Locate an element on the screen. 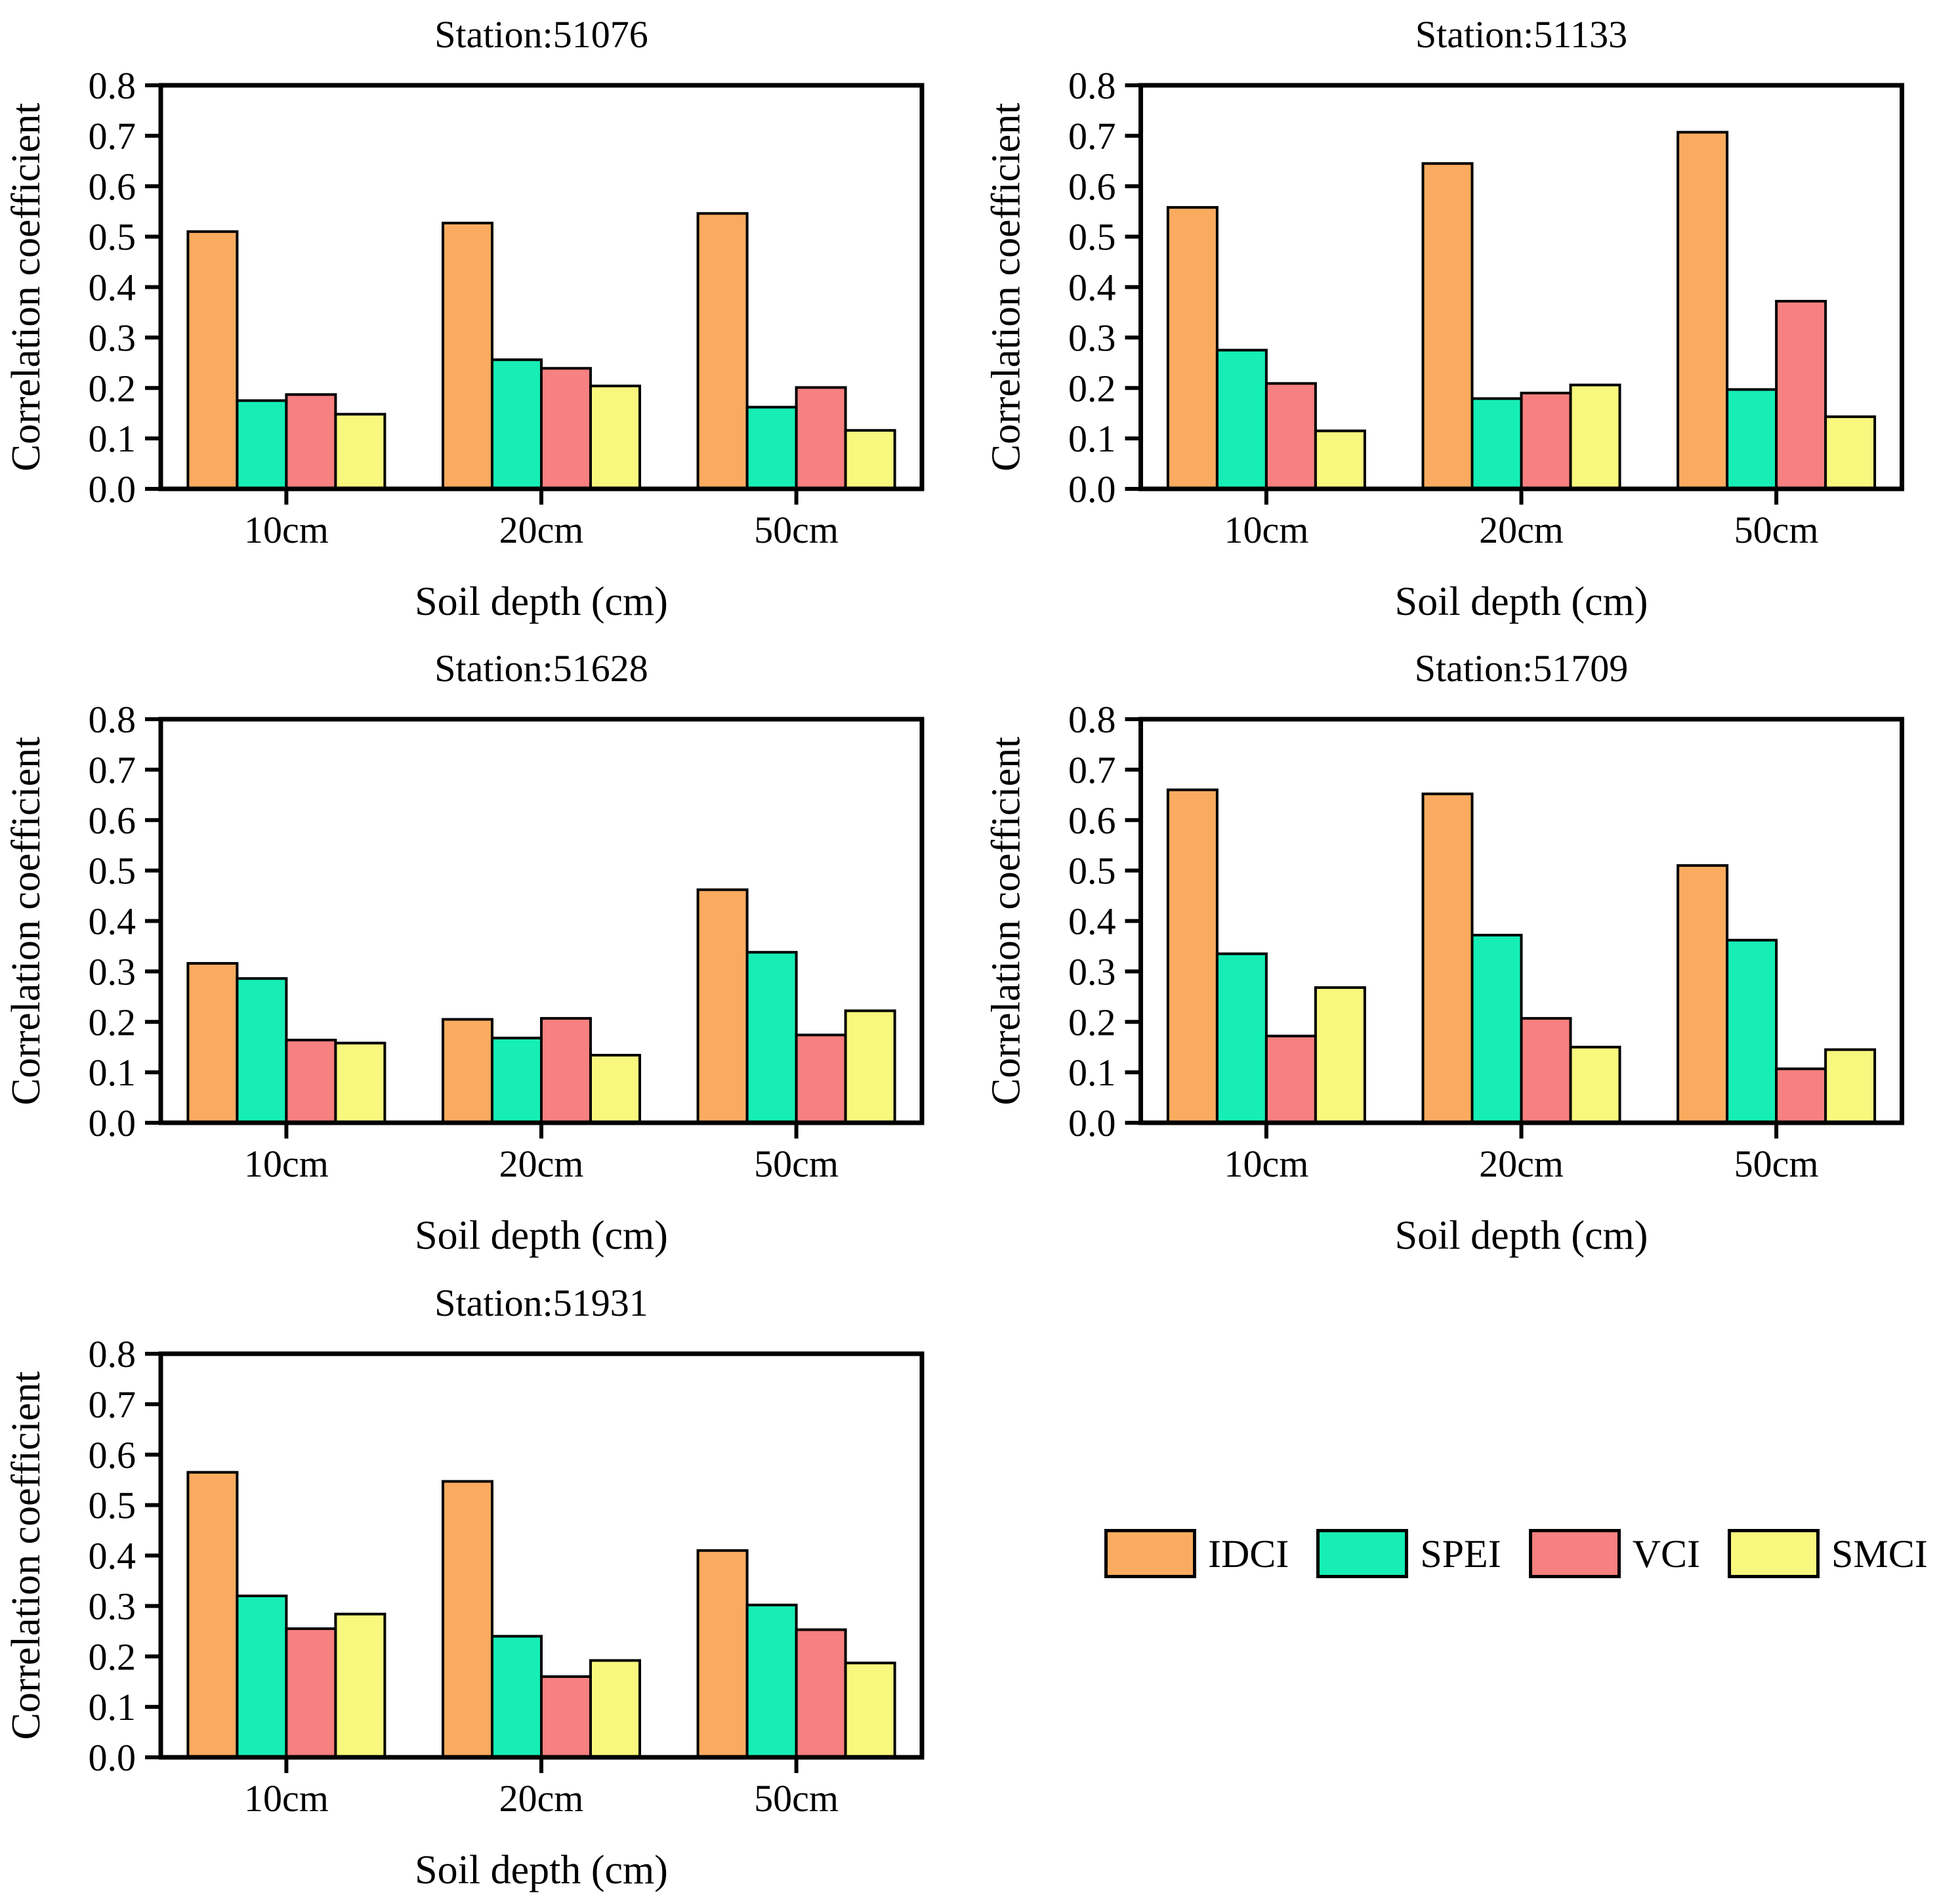 The image size is (1960, 1903). chart-title: Station:51931 is located at coordinates (541, 1303).